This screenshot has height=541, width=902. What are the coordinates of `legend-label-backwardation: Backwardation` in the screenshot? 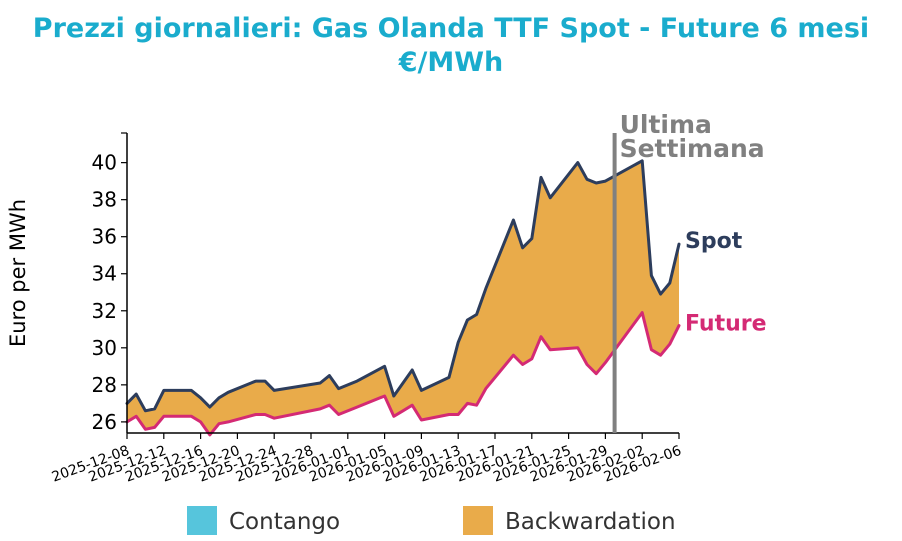 It's located at (590, 522).